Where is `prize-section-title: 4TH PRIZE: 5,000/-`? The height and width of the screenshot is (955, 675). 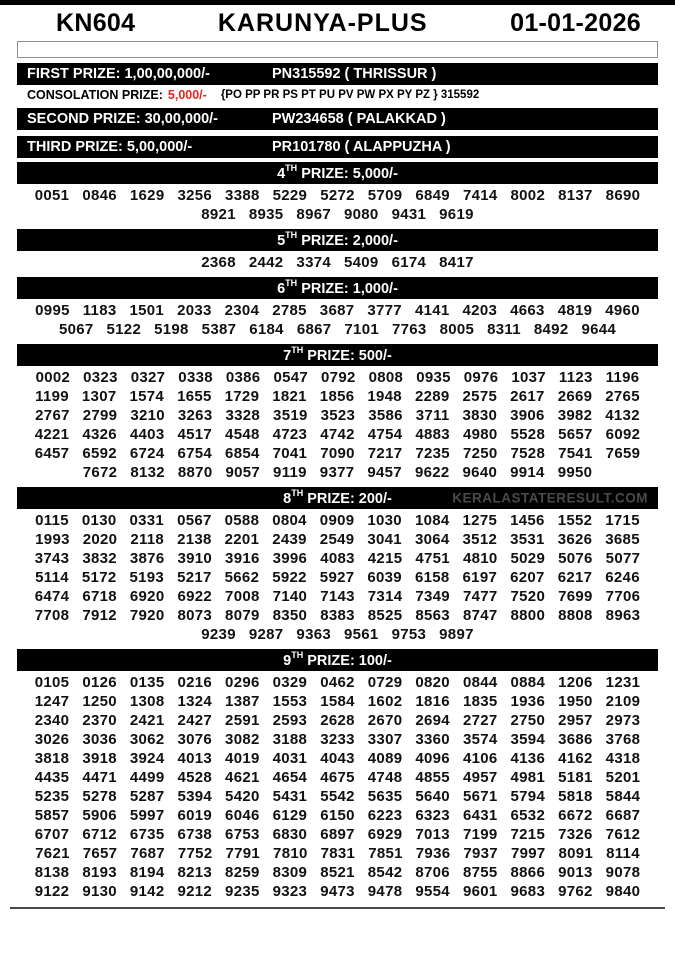 prize-section-title: 4TH PRIZE: 5,000/- is located at coordinates (337, 172).